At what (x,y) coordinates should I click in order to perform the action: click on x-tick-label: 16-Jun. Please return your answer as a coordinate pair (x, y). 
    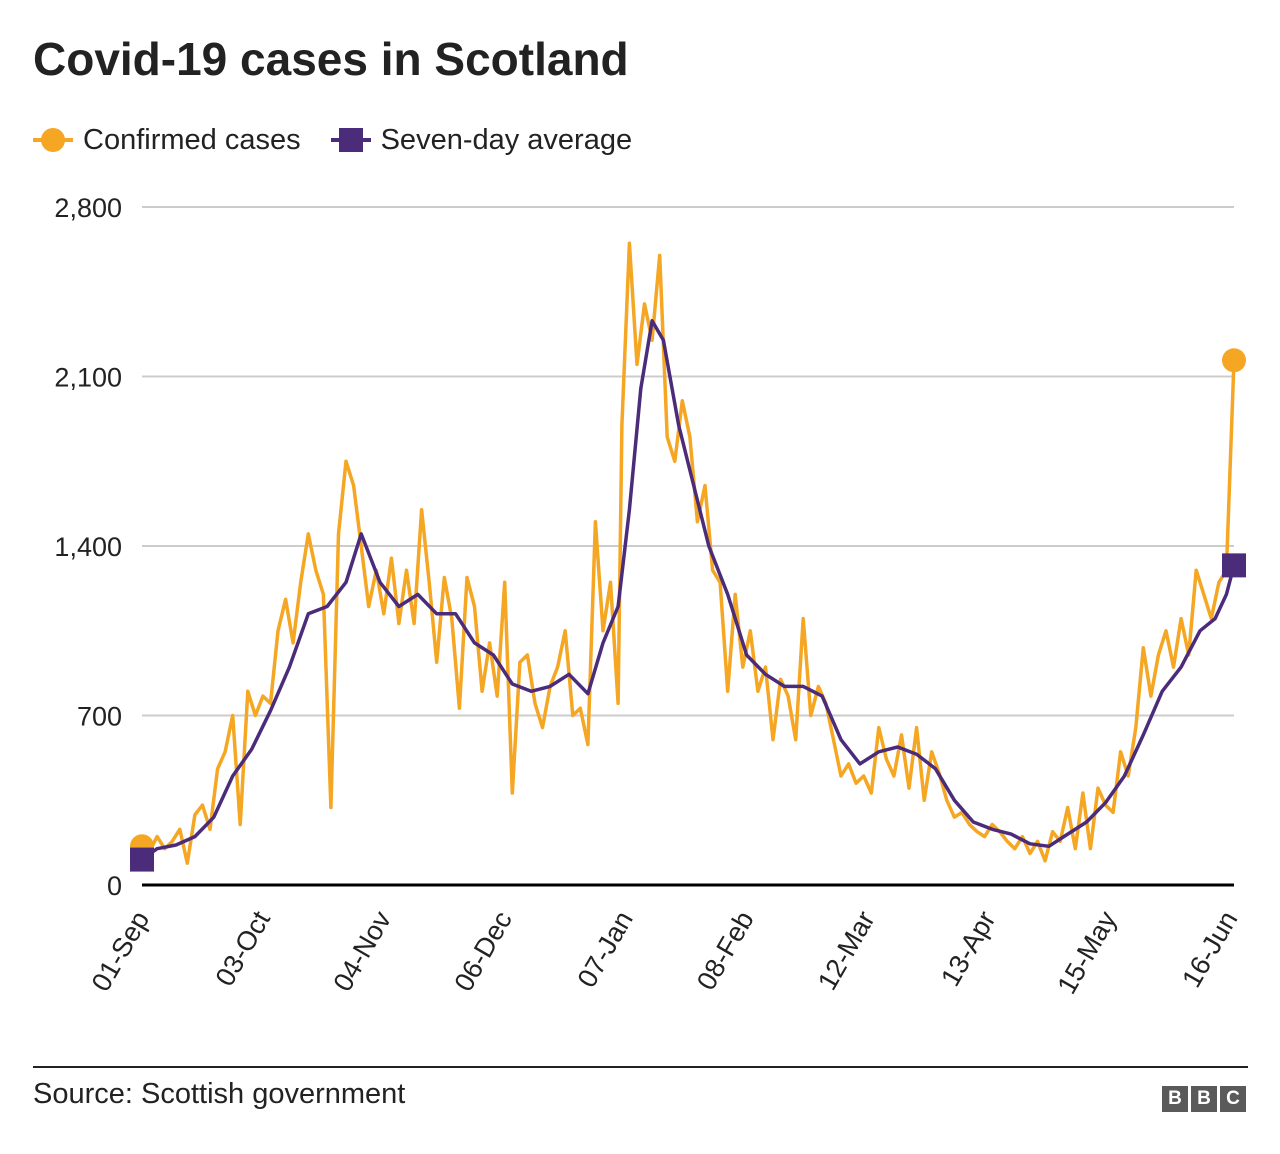
    Looking at the image, I should click on (1209, 949).